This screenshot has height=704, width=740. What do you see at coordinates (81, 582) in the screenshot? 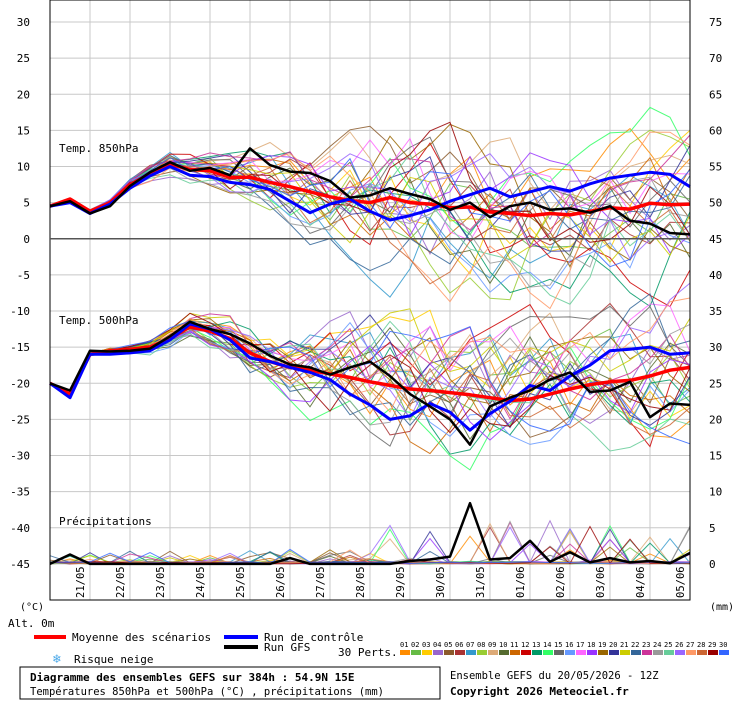
I see `date-tick-label: 21/05` at bounding box center [81, 582].